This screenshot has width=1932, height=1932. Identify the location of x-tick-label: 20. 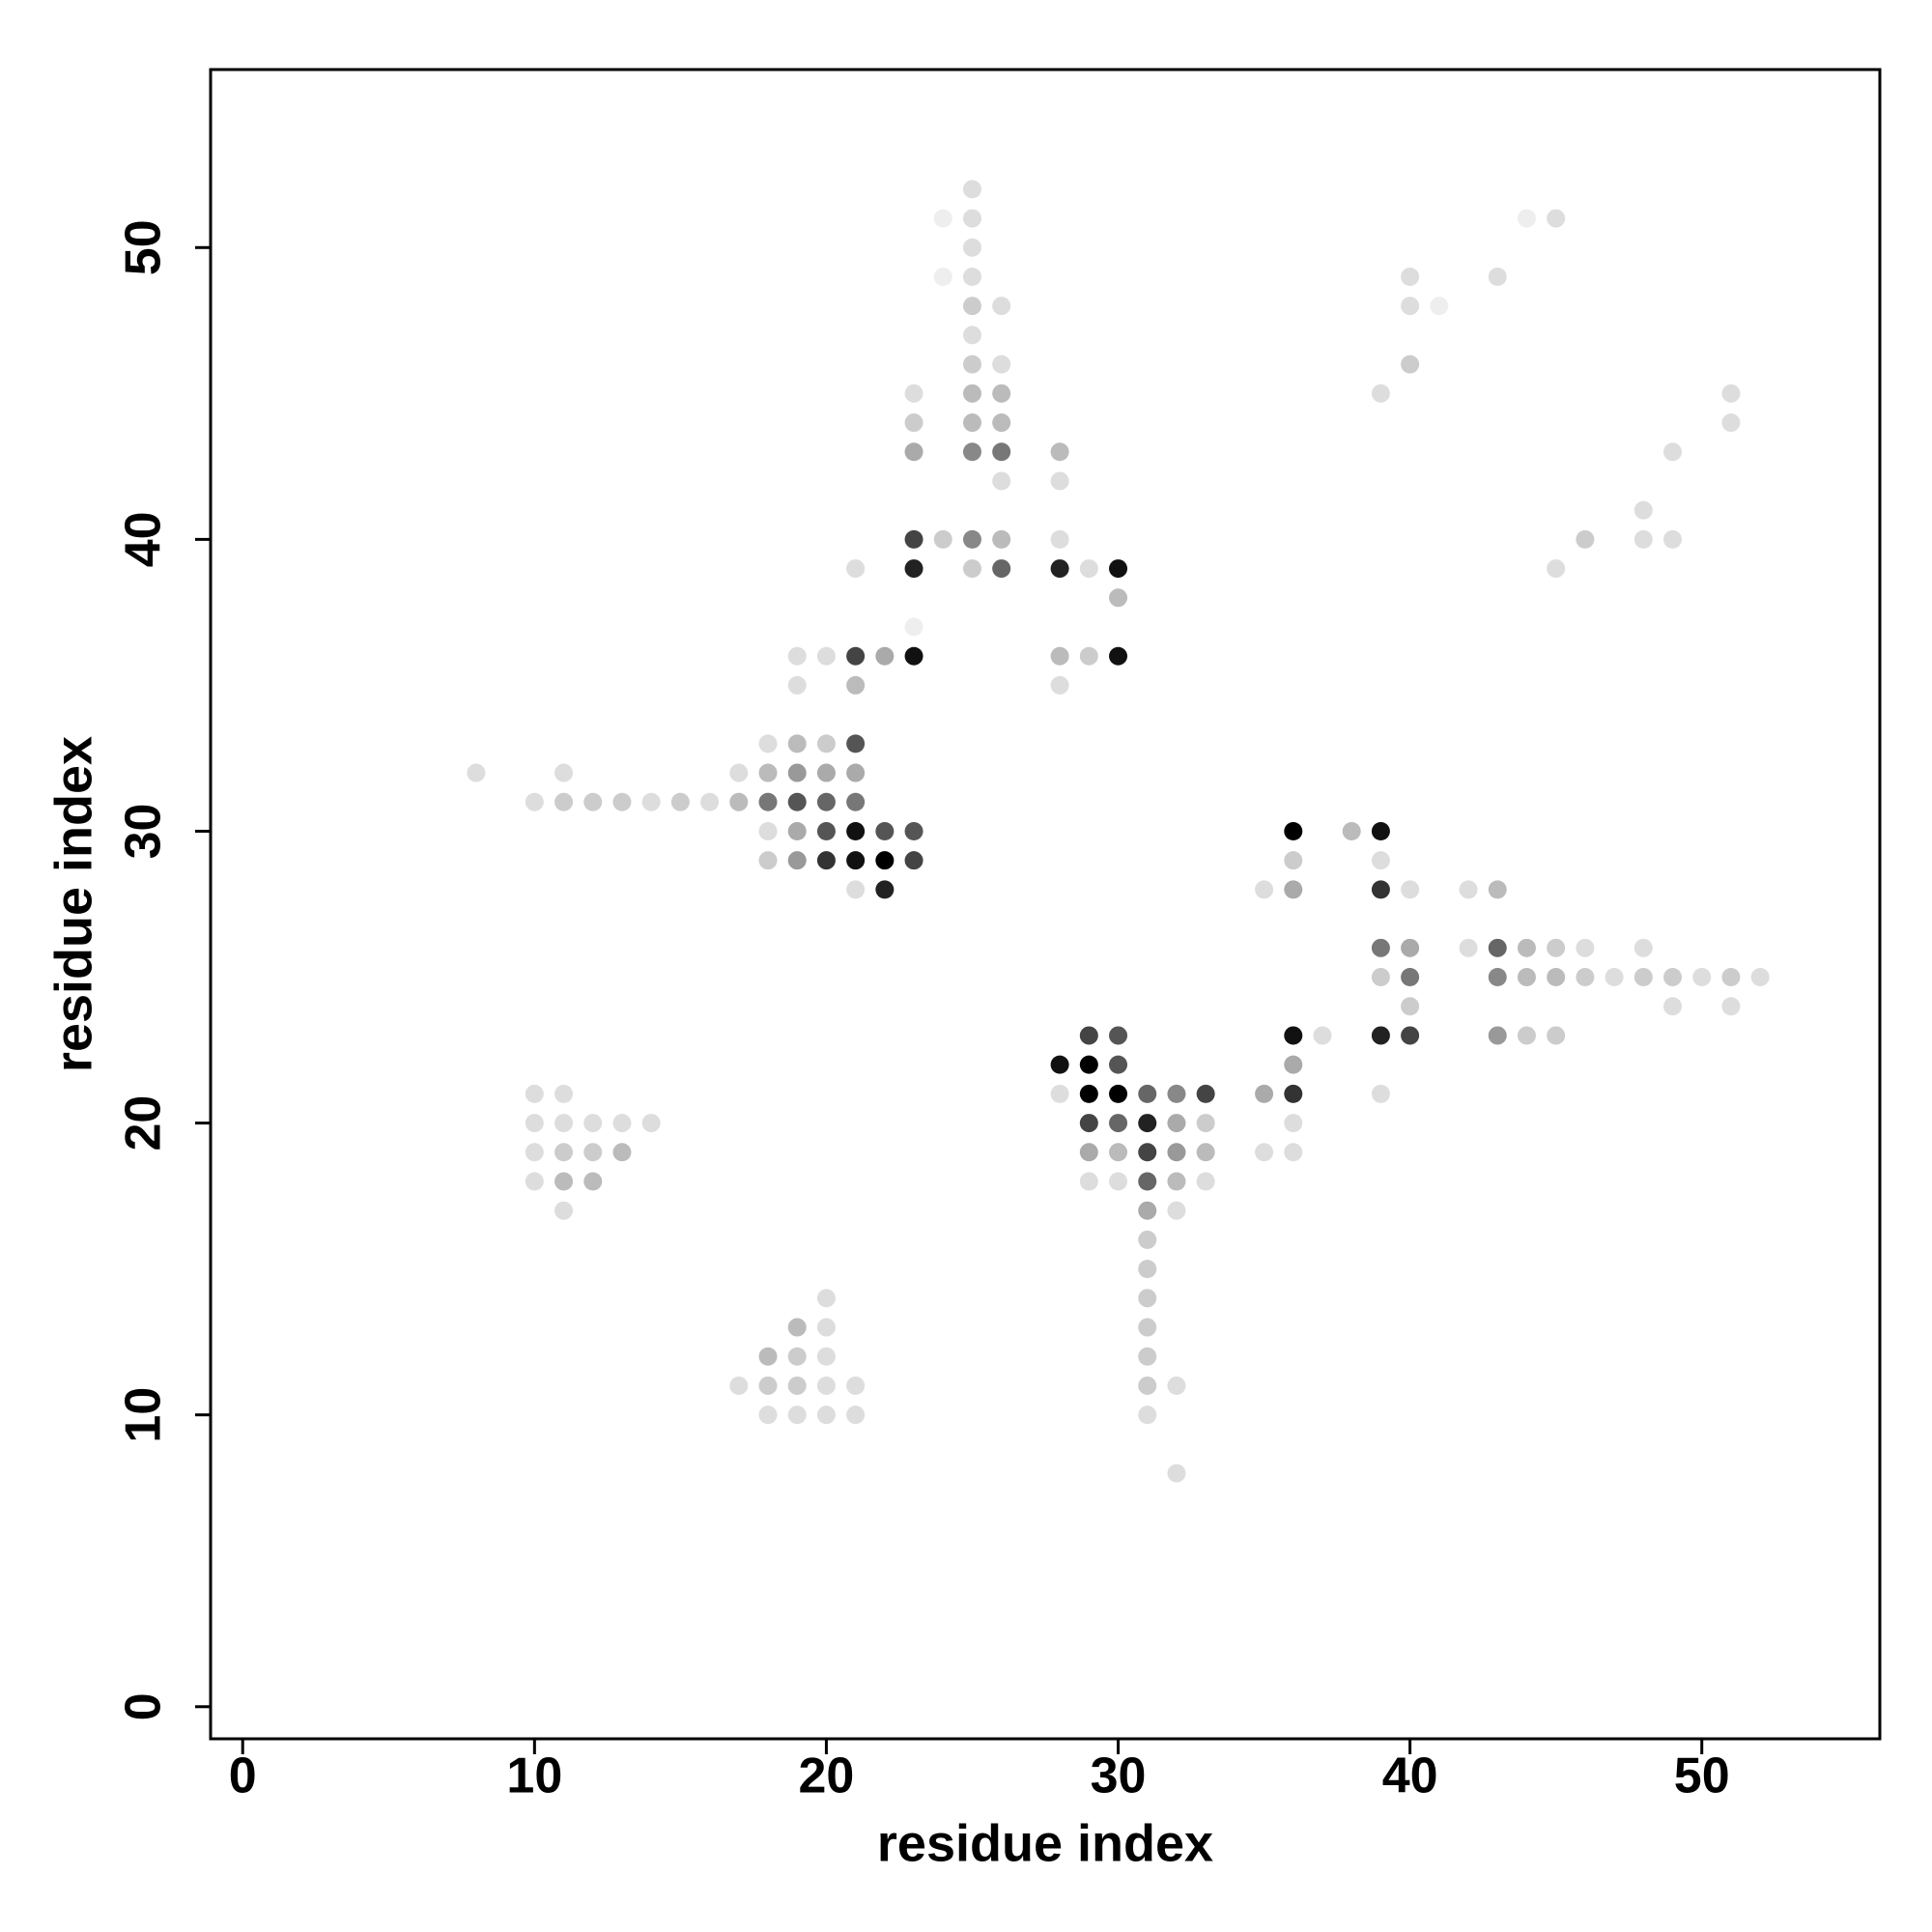
(827, 1776).